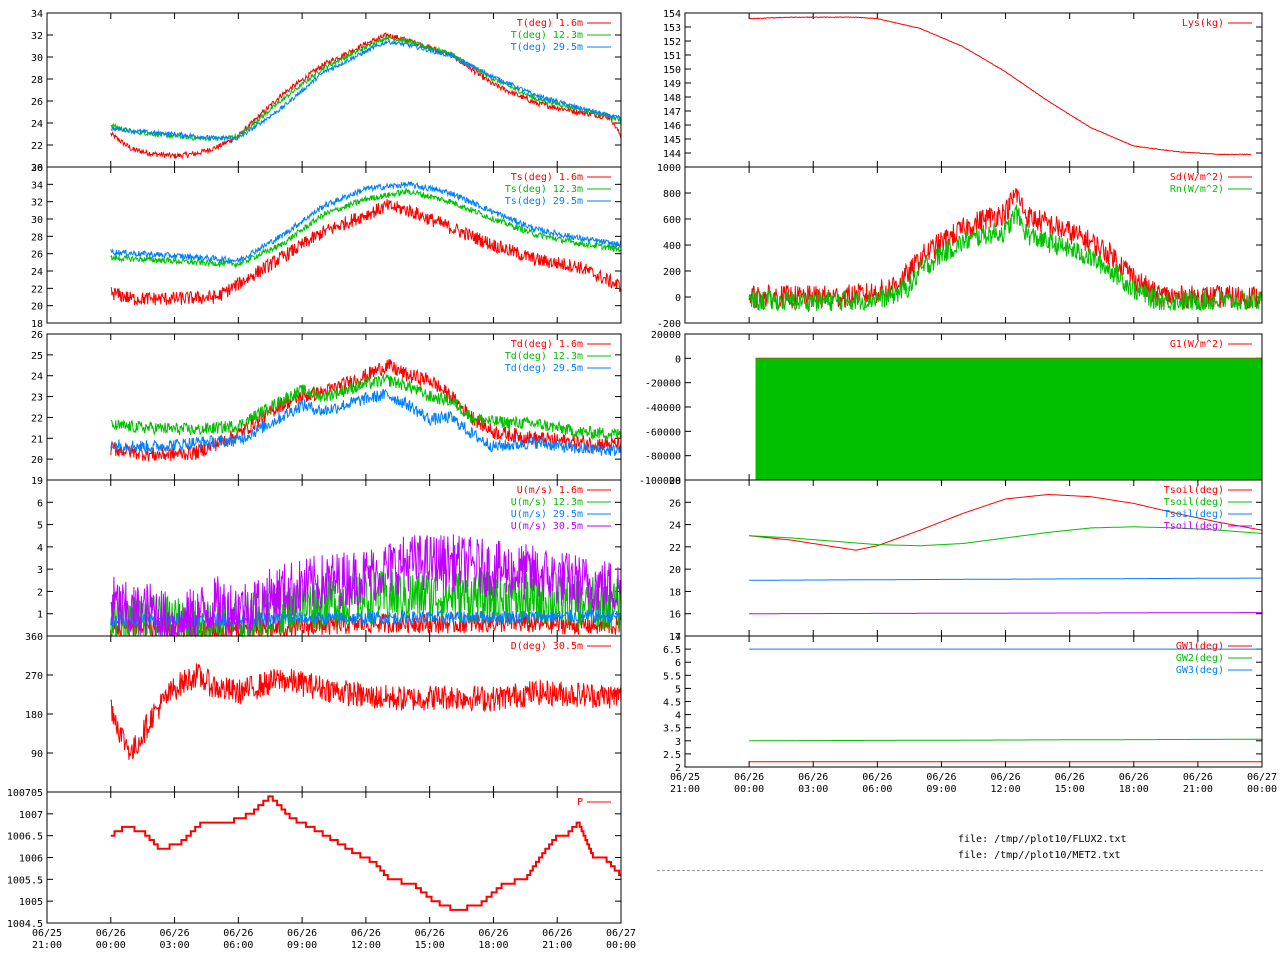 The height and width of the screenshot is (960, 1280). Describe the element at coordinates (672, 272) in the screenshot. I see `y-tick-label: 200` at that location.